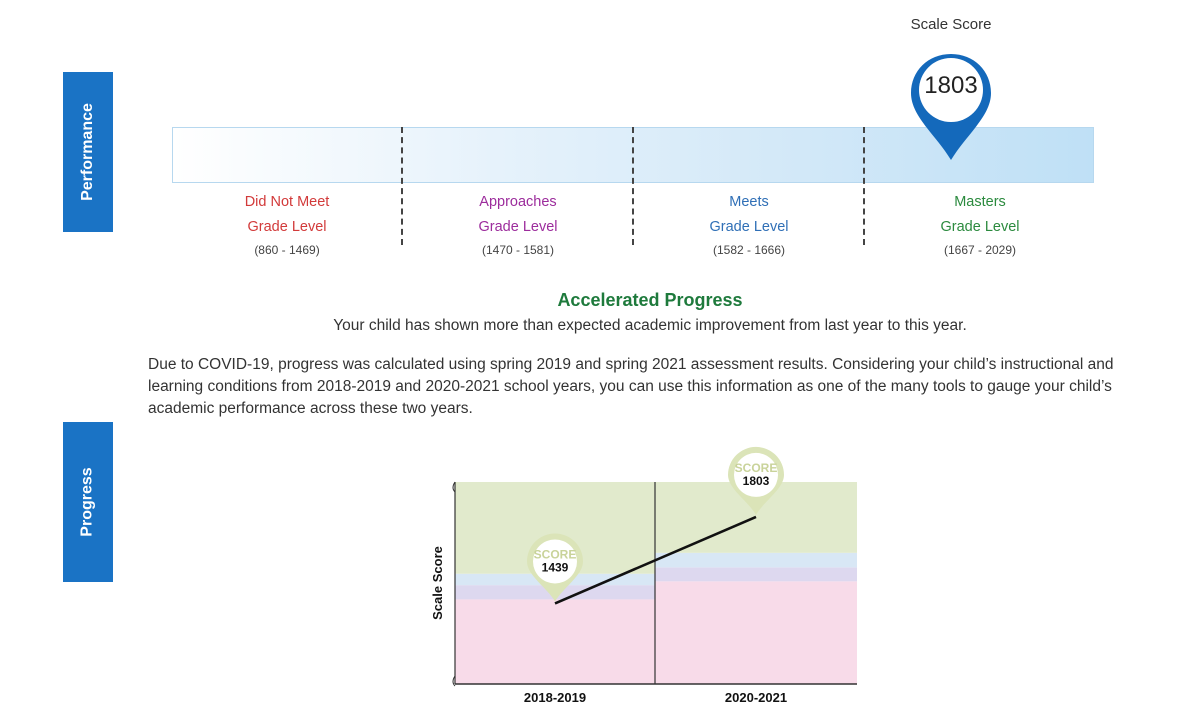  What do you see at coordinates (749, 250) in the screenshot?
I see `level-range: (1582 - 1666)` at bounding box center [749, 250].